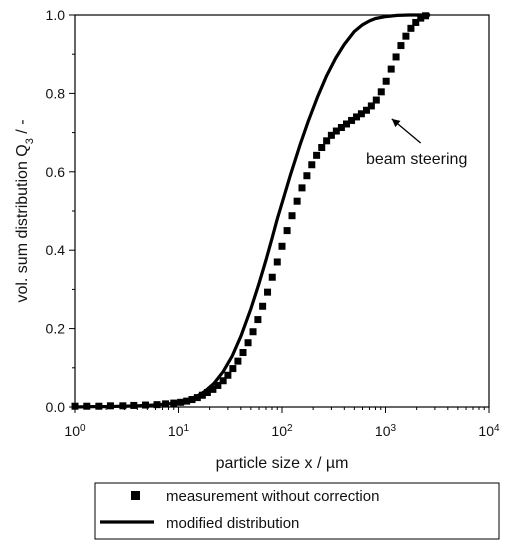  What do you see at coordinates (56, 93) in the screenshot?
I see `y-tick-label: 0.8` at bounding box center [56, 93].